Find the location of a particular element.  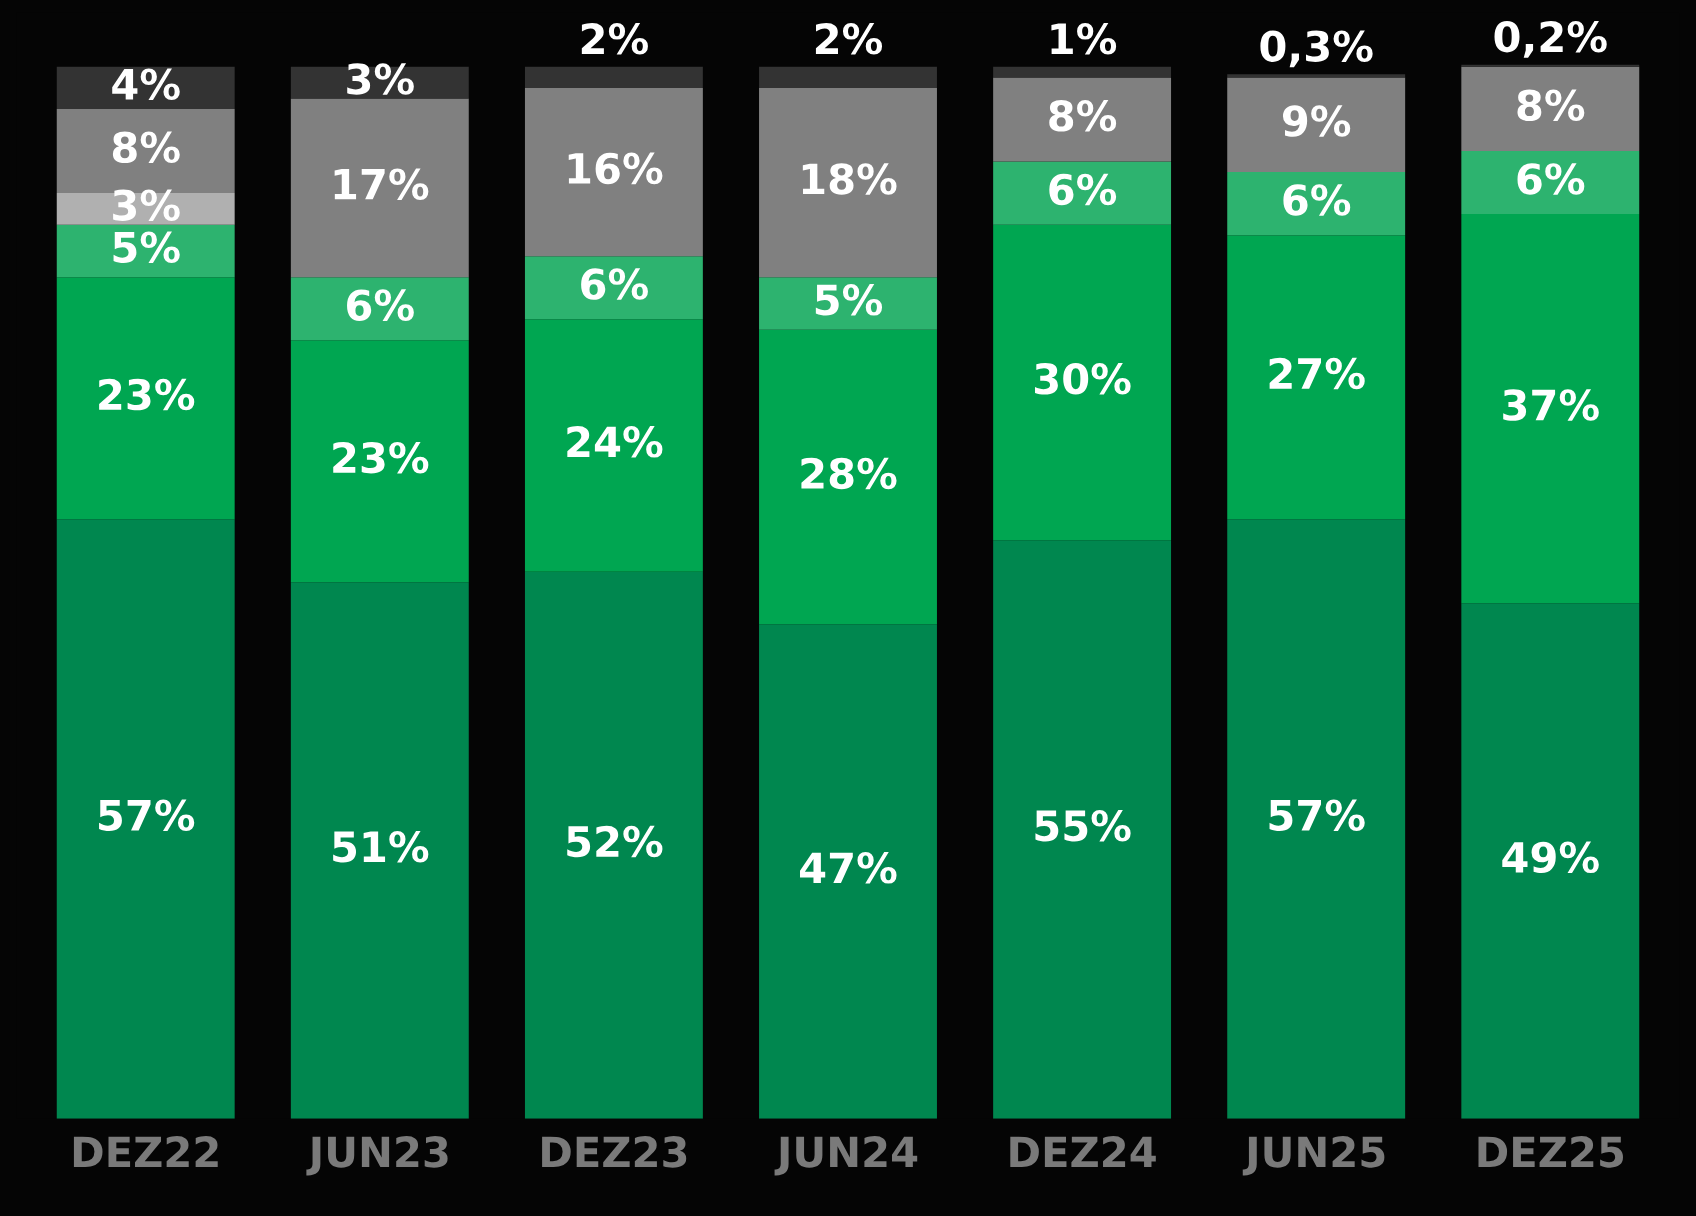

data-label: 18% is located at coordinates (849, 179).